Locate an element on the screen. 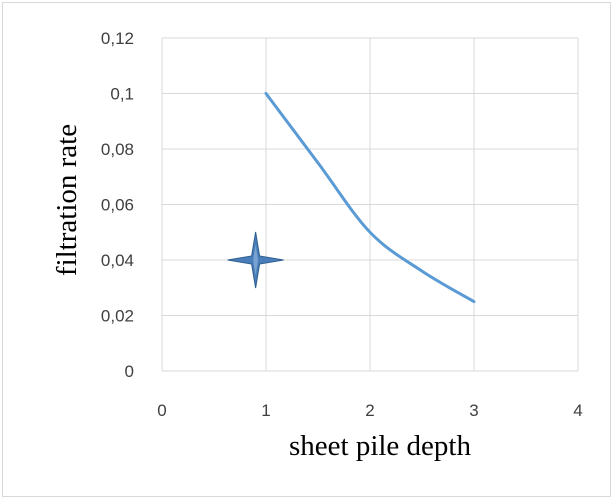 The image size is (615, 501). x-tick-labels: 0 1 2 3 4 is located at coordinates (369, 410).